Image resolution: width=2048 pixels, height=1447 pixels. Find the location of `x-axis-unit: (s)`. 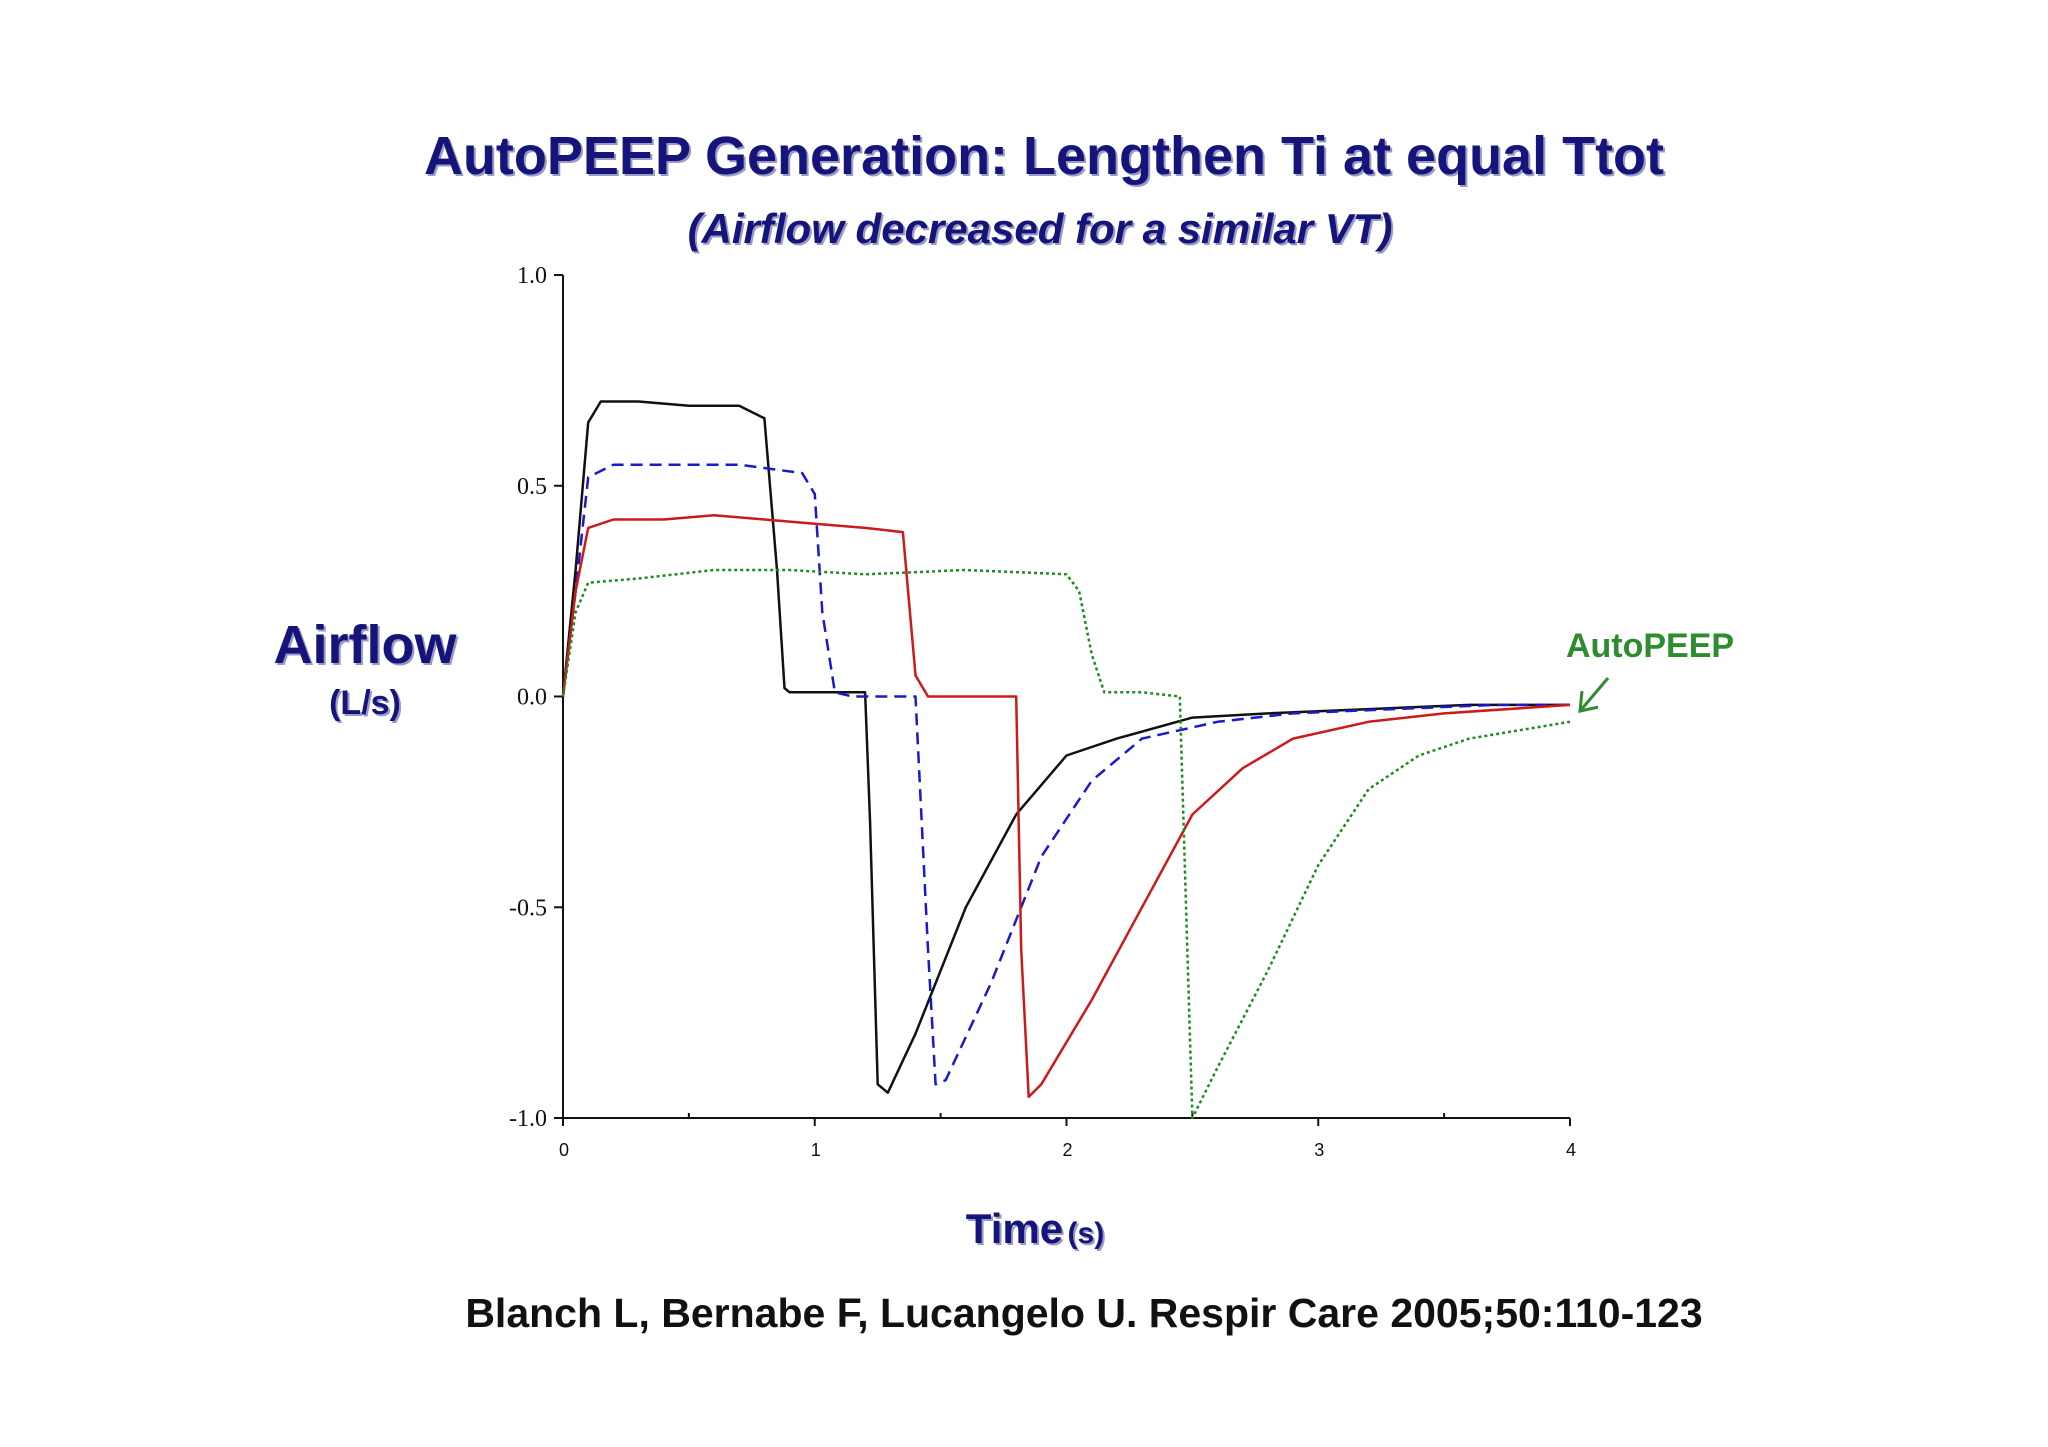

x-axis-unit: (s) is located at coordinates (1086, 1233).